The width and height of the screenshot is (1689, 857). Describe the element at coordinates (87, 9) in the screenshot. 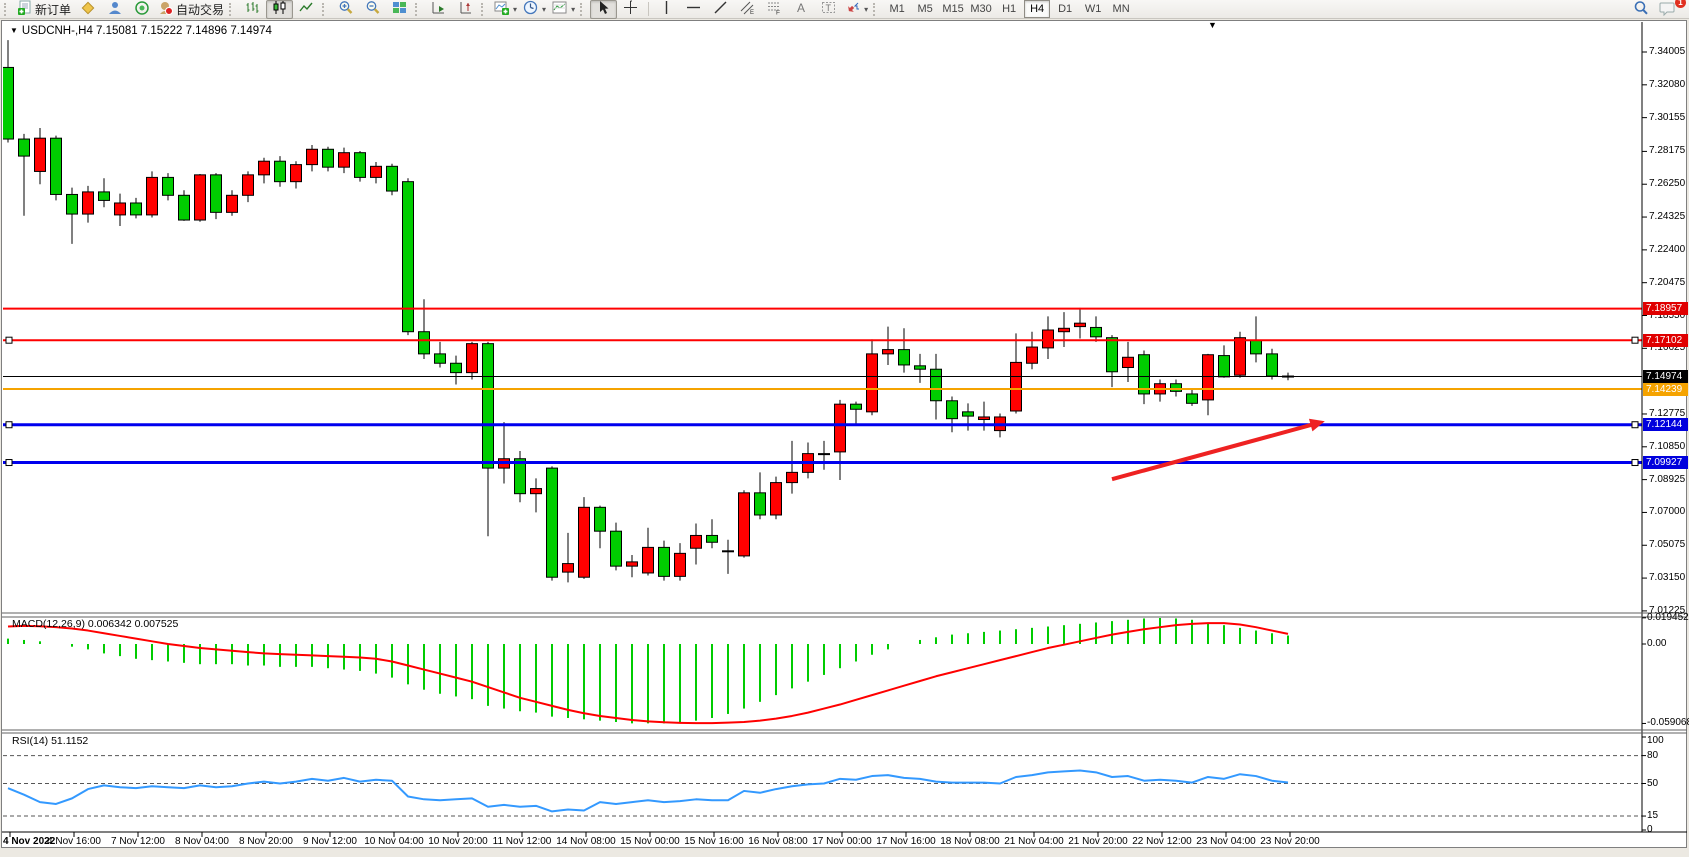

I see `market-watch-button` at that location.